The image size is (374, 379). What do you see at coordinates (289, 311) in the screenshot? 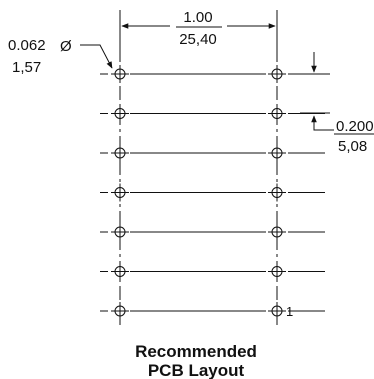
I see `pin1-label: 1` at bounding box center [289, 311].